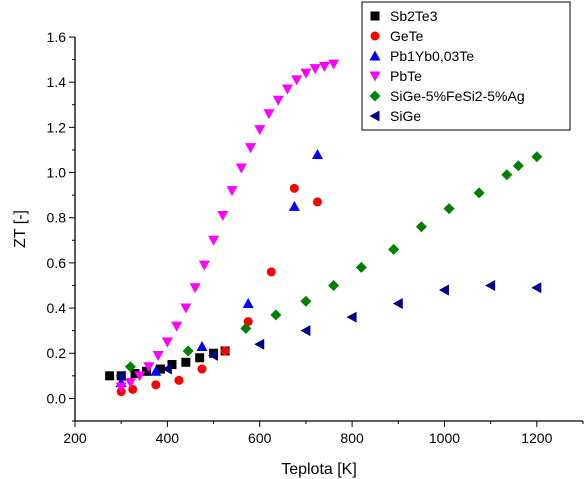 The image size is (586, 479). What do you see at coordinates (168, 438) in the screenshot?
I see `x-tick-label: 400` at bounding box center [168, 438].